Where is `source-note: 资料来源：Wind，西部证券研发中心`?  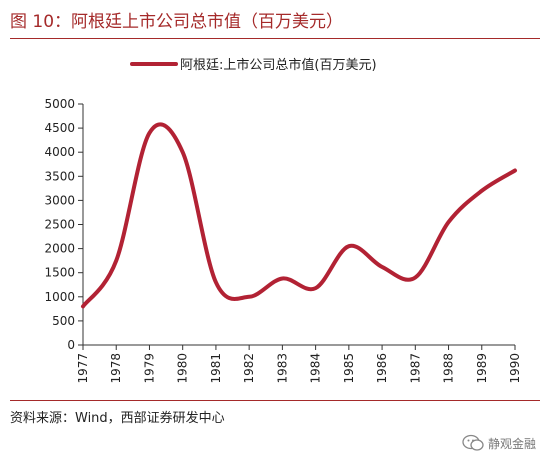
source-note: 资料来源：Wind，西部证券研发中心 is located at coordinates (117, 418).